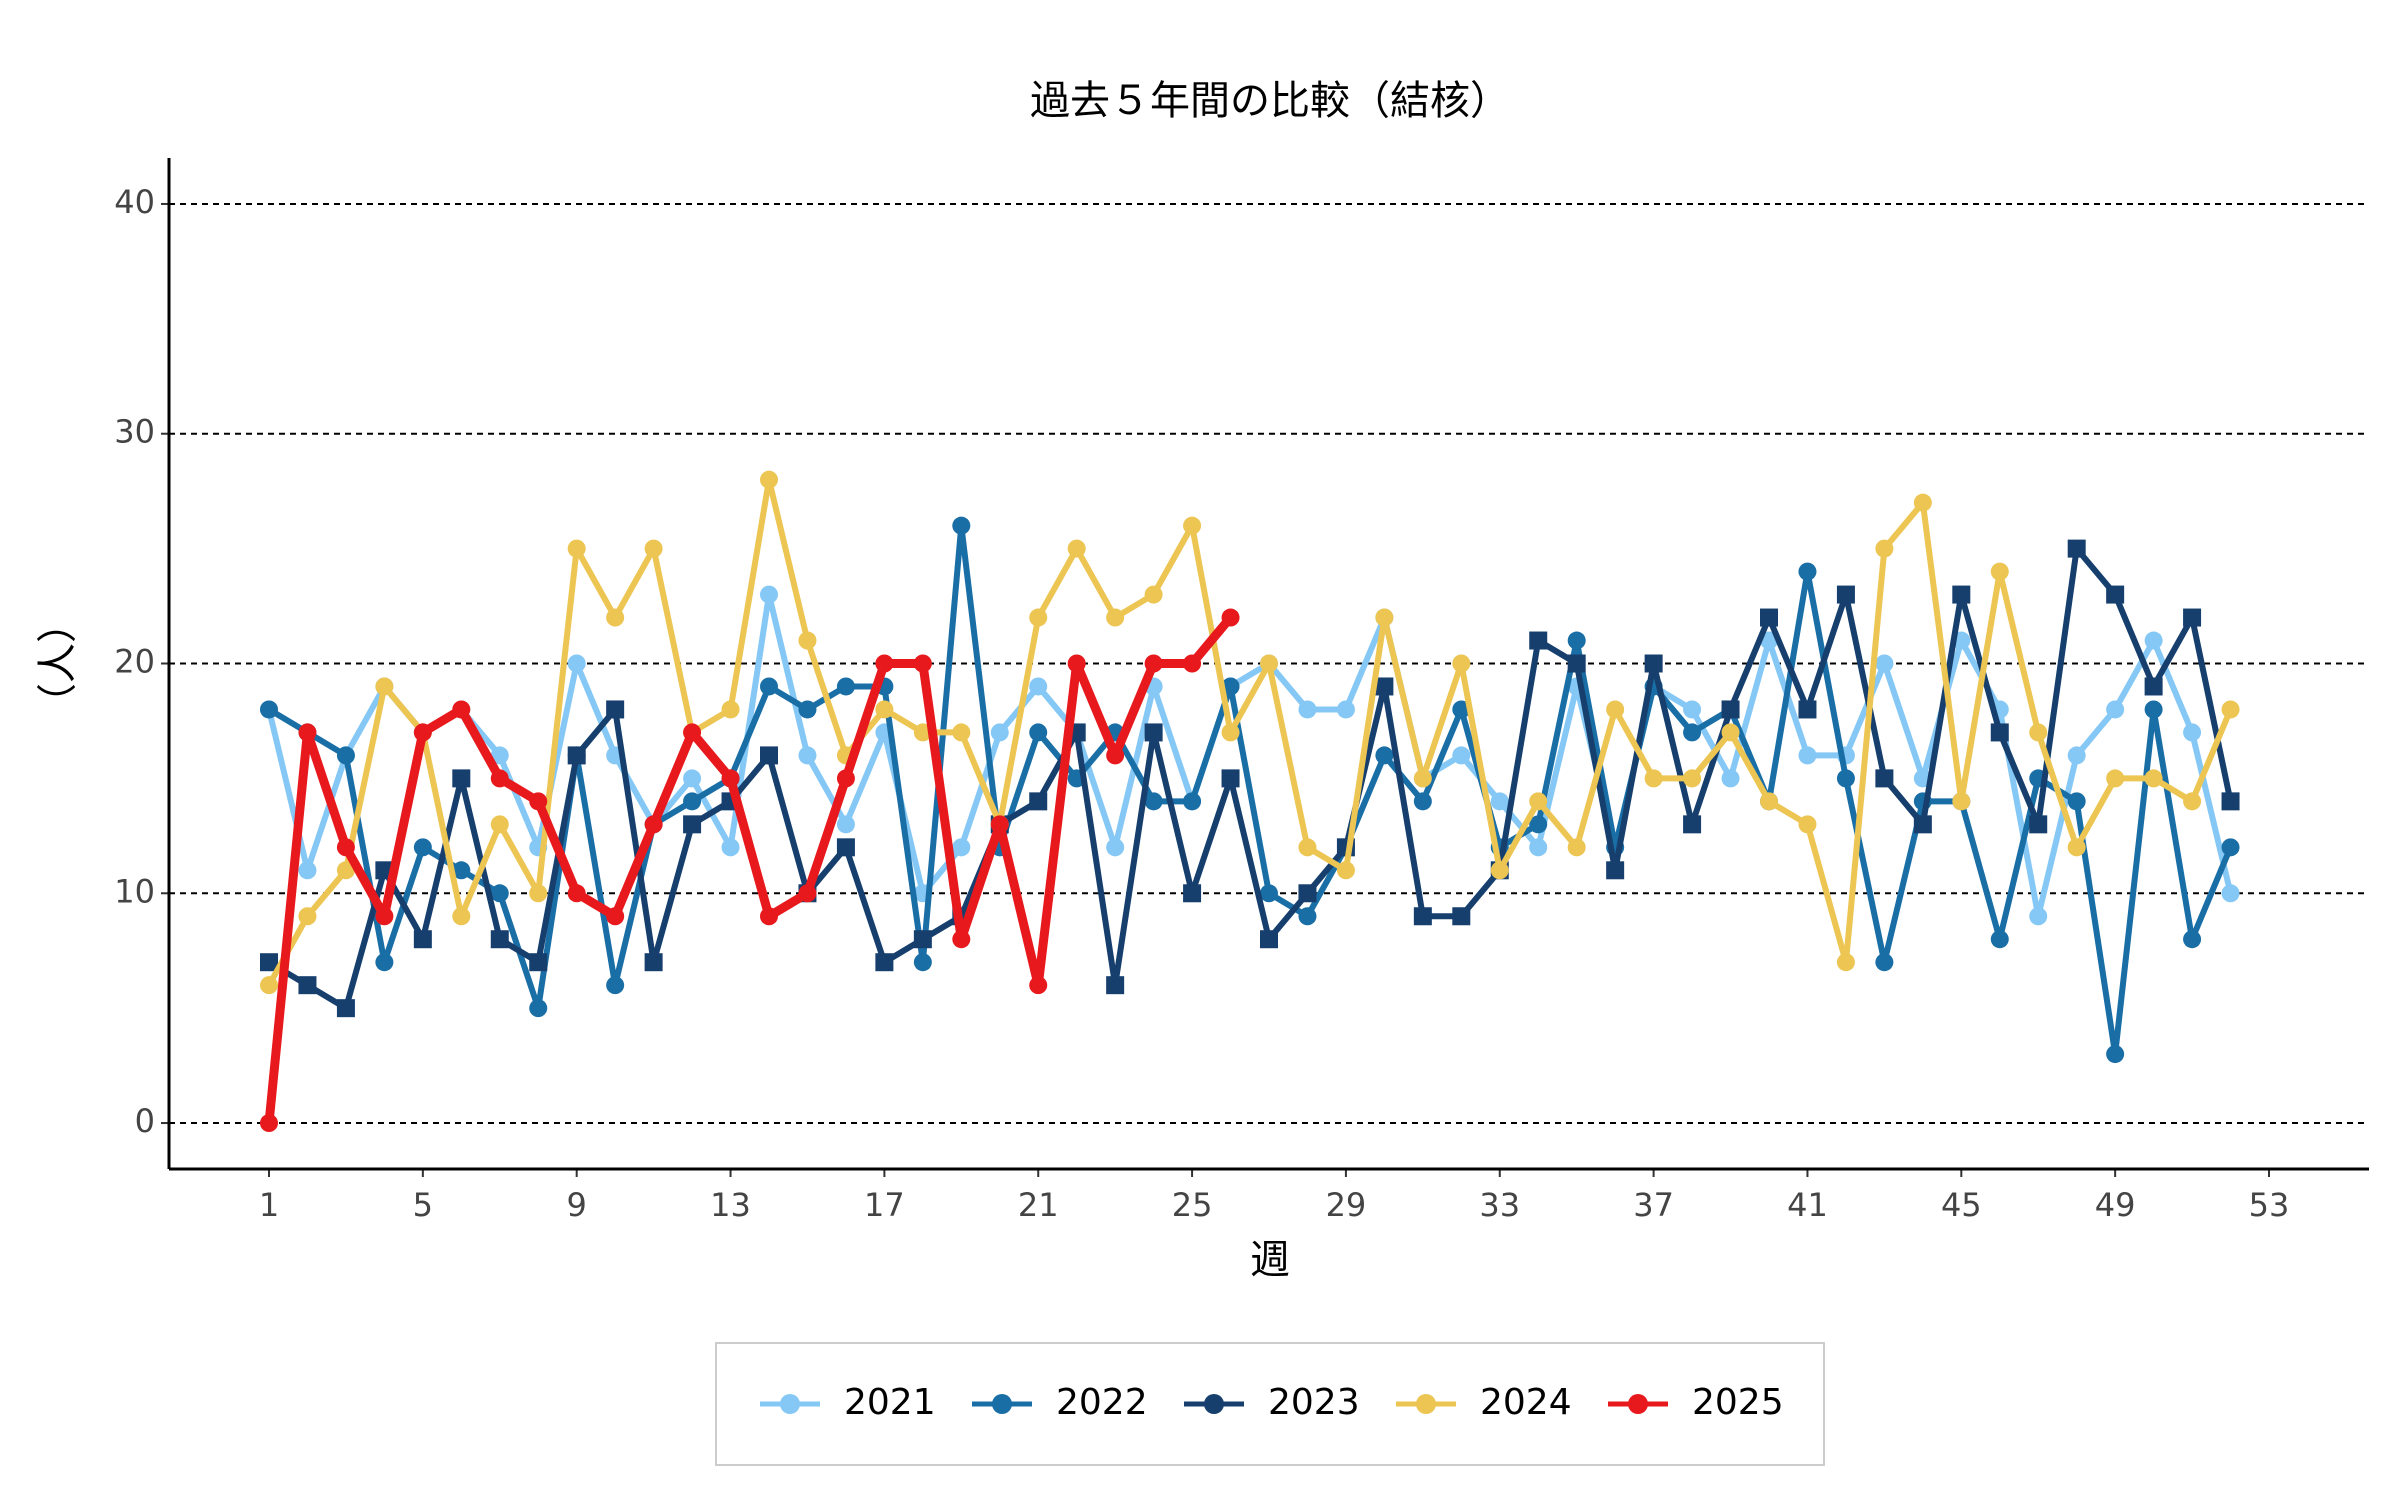 The width and height of the screenshot is (2400, 1500). Describe the element at coordinates (1738, 1402) in the screenshot. I see `legend-label: 2025` at that location.